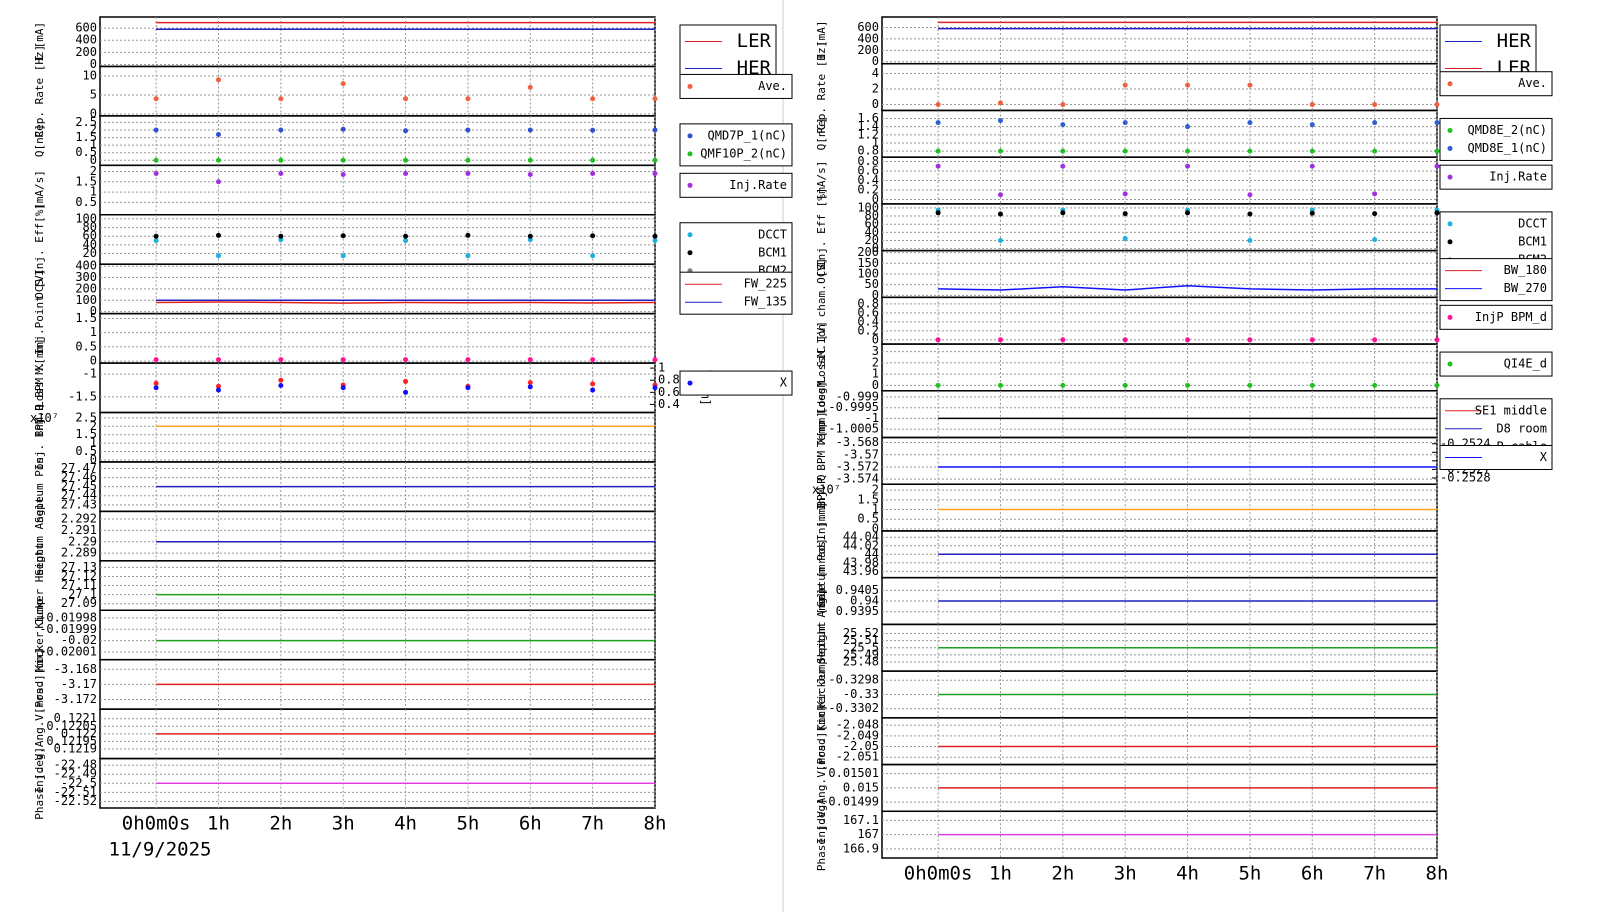 The width and height of the screenshot is (1606, 912). Describe the element at coordinates (821, 788) in the screenshot. I see `y-axis-label: Inj.V.Ang. [mrad]` at that location.